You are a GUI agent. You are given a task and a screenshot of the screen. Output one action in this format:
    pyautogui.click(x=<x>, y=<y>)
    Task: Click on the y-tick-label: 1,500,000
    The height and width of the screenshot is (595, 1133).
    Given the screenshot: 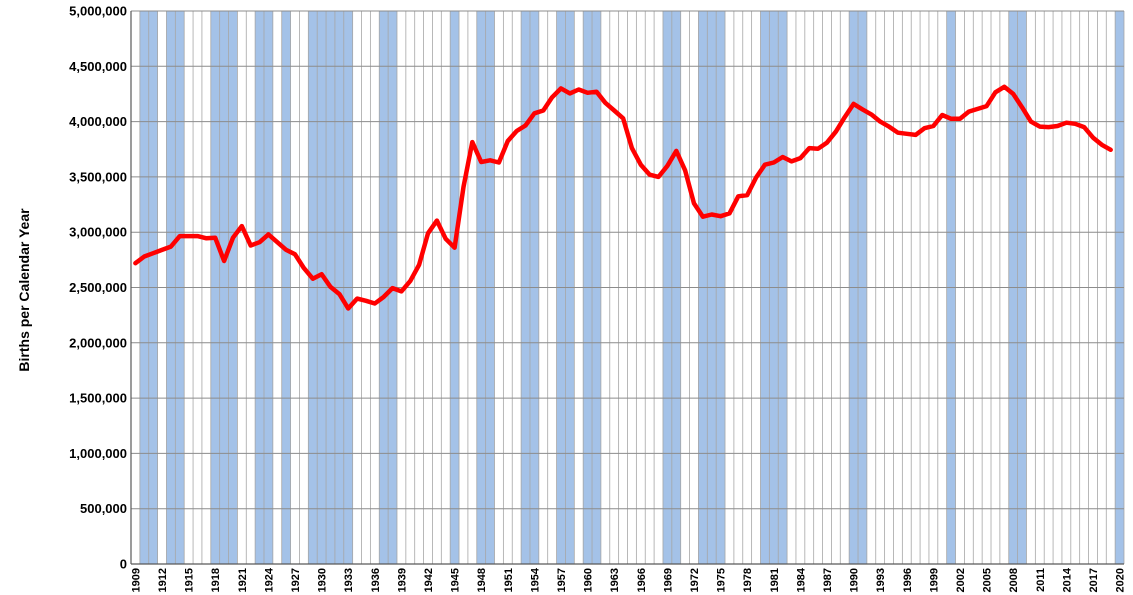 What is the action you would take?
    pyautogui.click(x=98, y=398)
    